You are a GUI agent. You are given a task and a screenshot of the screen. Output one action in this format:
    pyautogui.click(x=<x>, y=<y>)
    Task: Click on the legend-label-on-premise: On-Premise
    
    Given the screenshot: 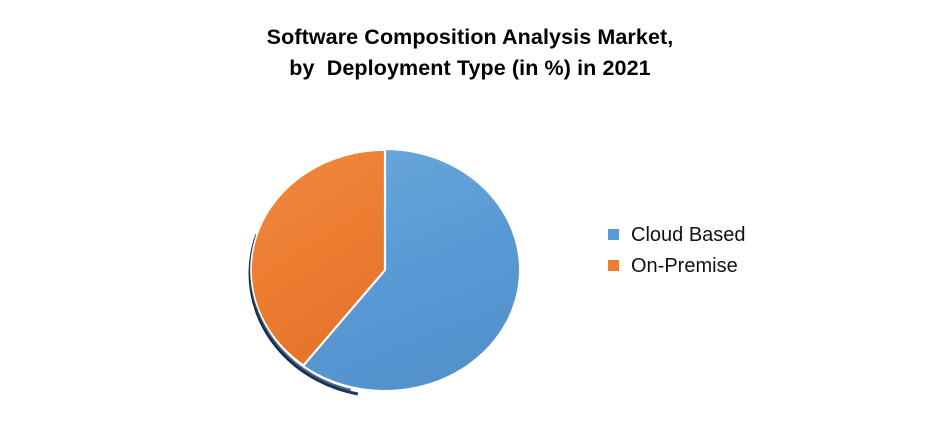 What is the action you would take?
    pyautogui.click(x=684, y=265)
    